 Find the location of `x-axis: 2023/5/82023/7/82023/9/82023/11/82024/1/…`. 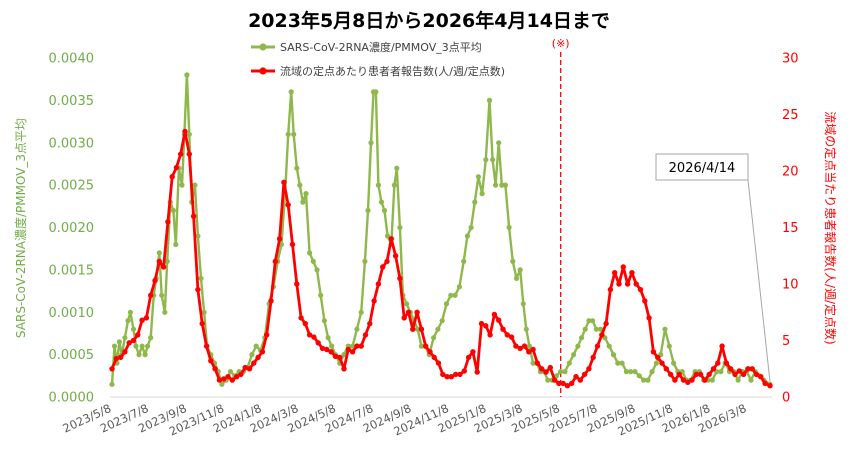

x-axis: 2023/5/82023/7/82023/9/82023/11/82024/1/… is located at coordinates (405, 420).